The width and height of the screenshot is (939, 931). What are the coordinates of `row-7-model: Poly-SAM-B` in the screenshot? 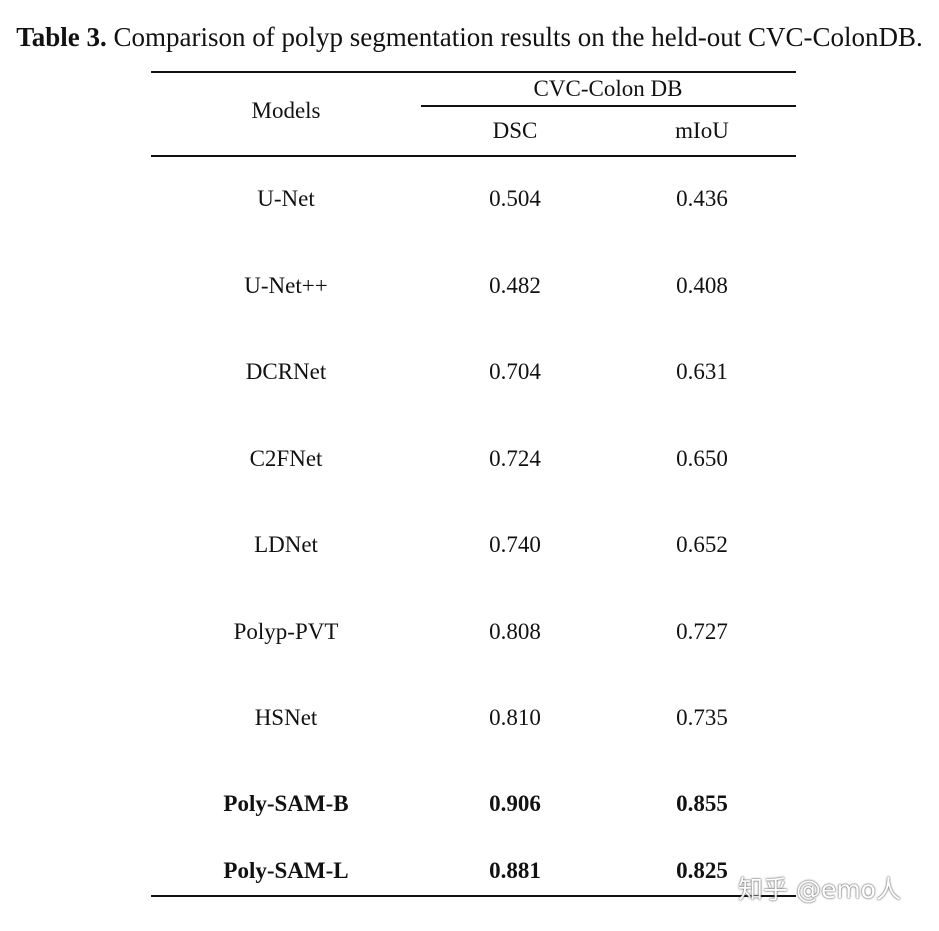 It's located at (286, 803).